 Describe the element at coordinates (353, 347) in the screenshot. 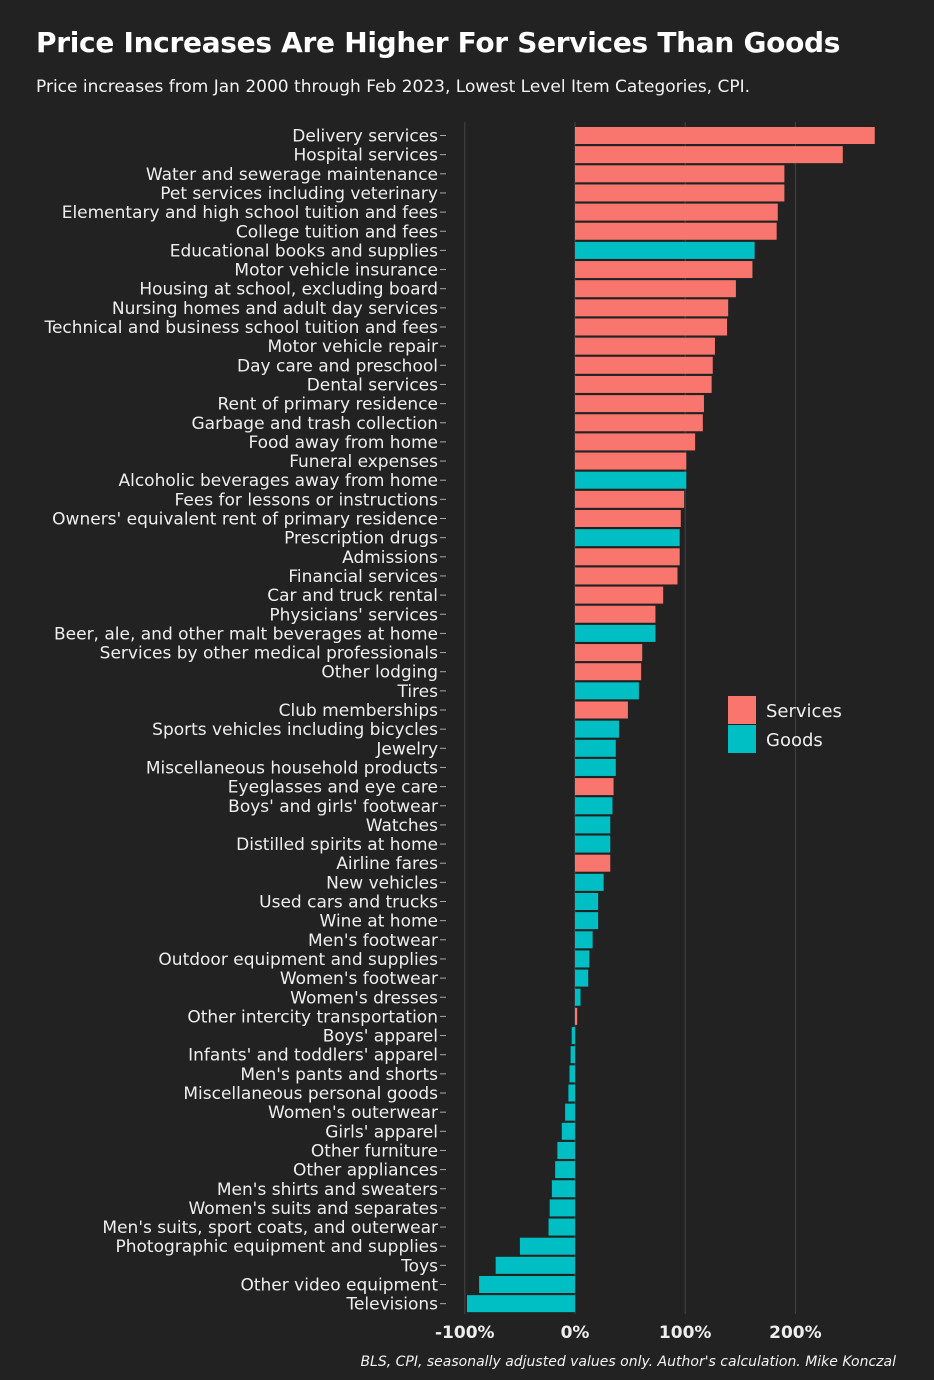

I see `category-label: Motor vehicle repair` at that location.